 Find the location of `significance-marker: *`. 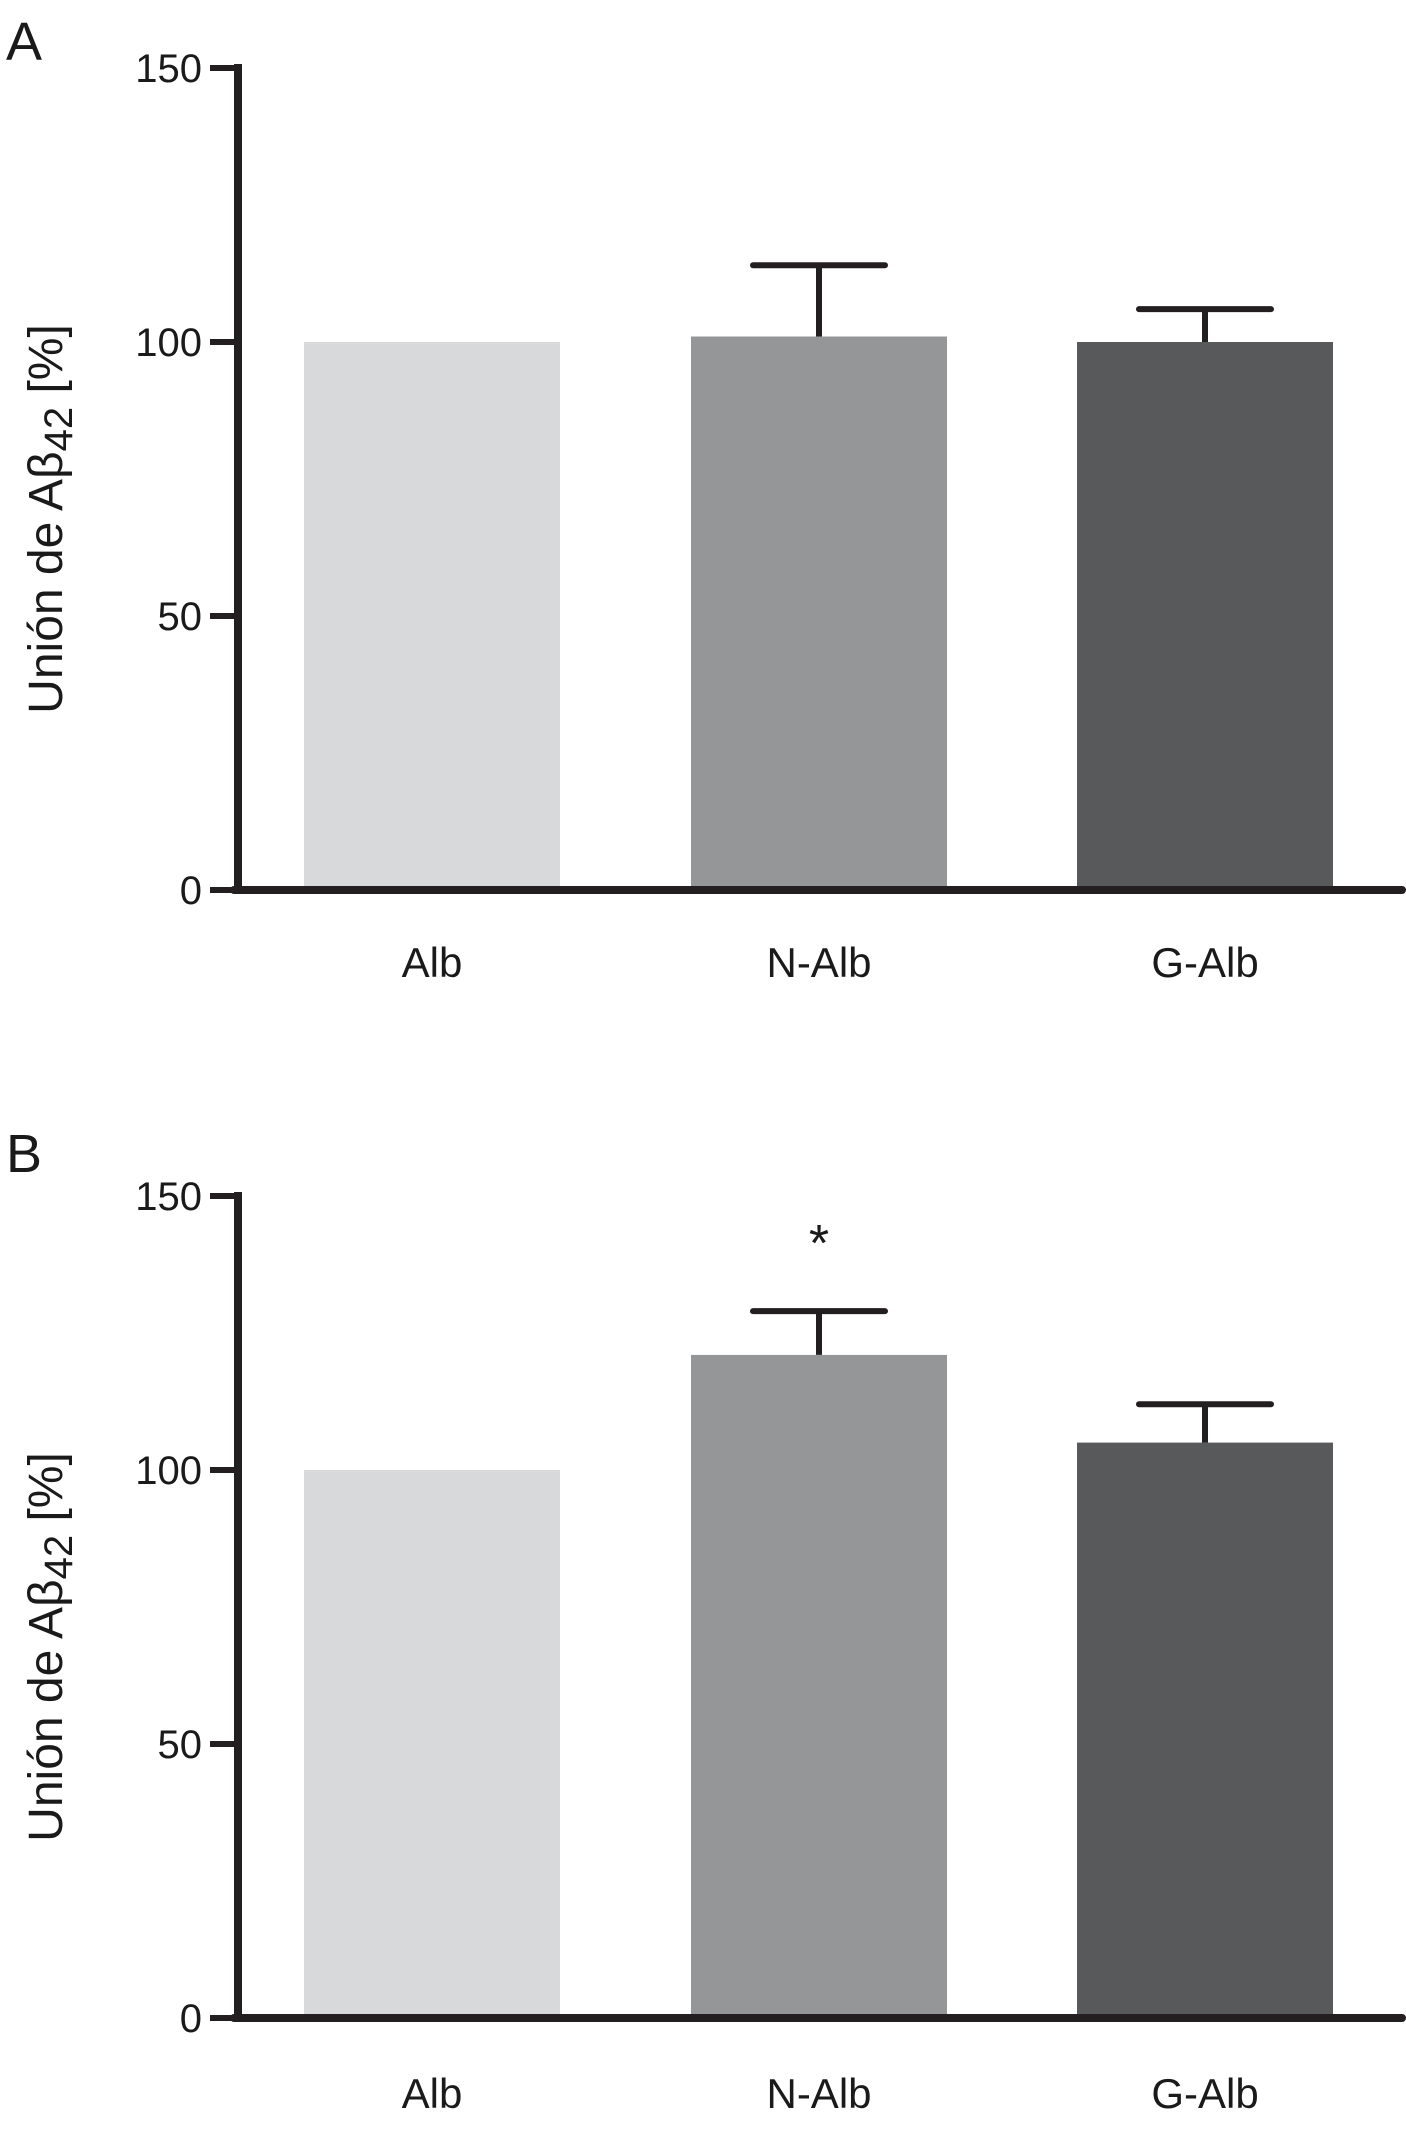

significance-marker: * is located at coordinates (819, 1244).